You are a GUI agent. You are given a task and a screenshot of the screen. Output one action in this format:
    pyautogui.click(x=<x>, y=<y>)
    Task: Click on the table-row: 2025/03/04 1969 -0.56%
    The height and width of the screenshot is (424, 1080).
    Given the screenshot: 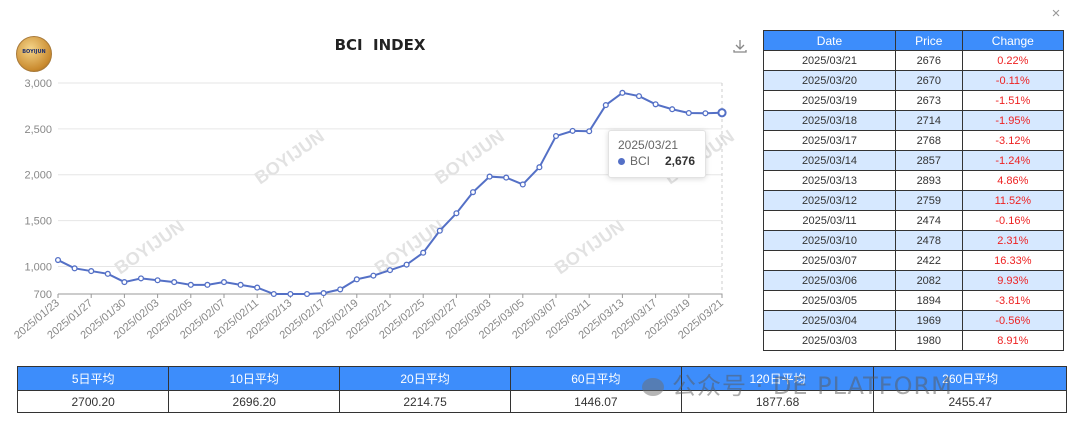 What is the action you would take?
    pyautogui.click(x=914, y=320)
    